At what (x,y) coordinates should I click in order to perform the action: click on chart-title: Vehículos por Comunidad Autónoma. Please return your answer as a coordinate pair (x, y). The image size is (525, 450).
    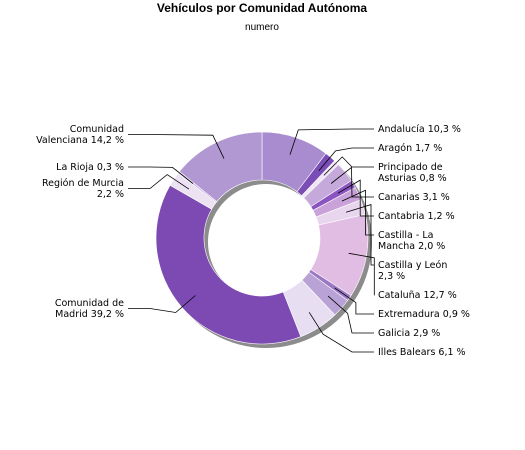
    Looking at the image, I should click on (262, 8).